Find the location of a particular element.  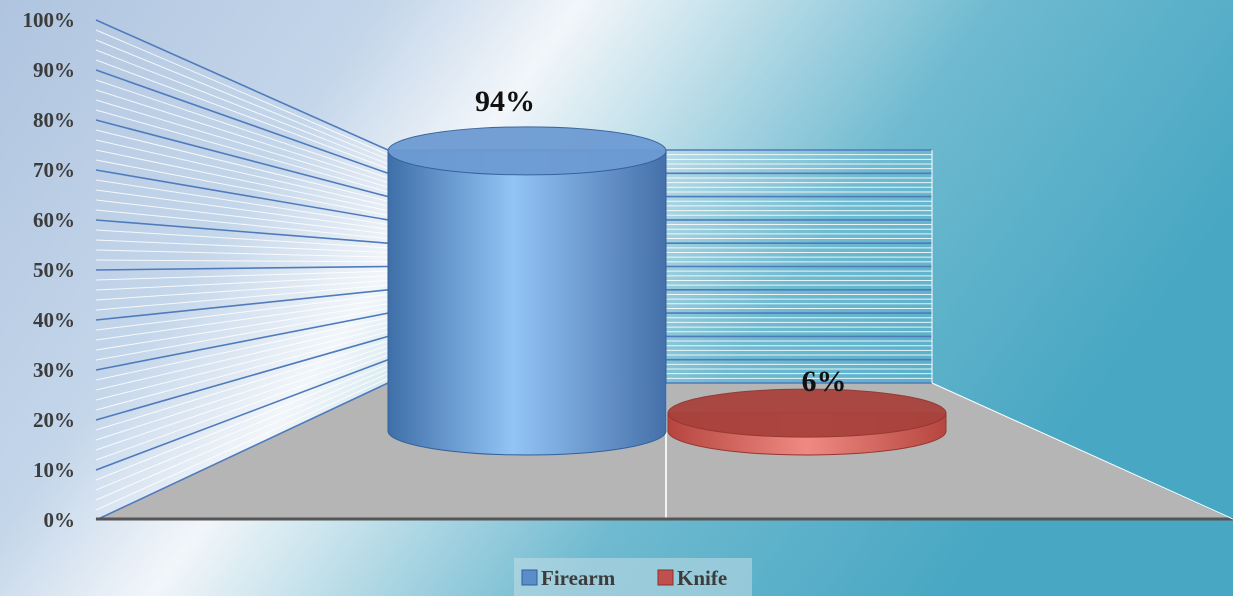

floor-front-right-edge is located at coordinates (1082, 451).